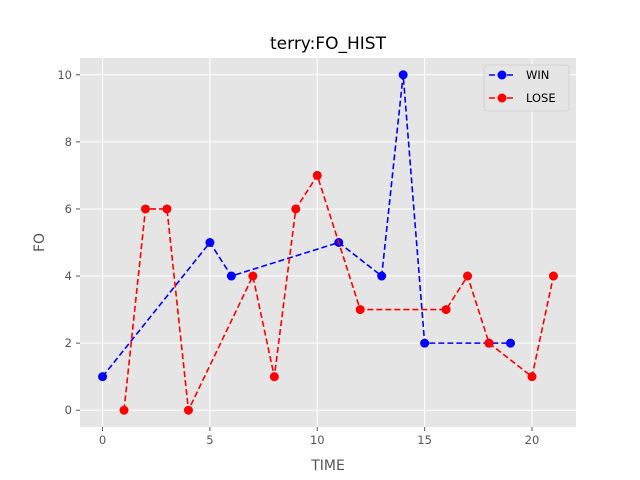 The height and width of the screenshot is (480, 640). What do you see at coordinates (327, 466) in the screenshot?
I see `x-axis-label: TIME` at bounding box center [327, 466].